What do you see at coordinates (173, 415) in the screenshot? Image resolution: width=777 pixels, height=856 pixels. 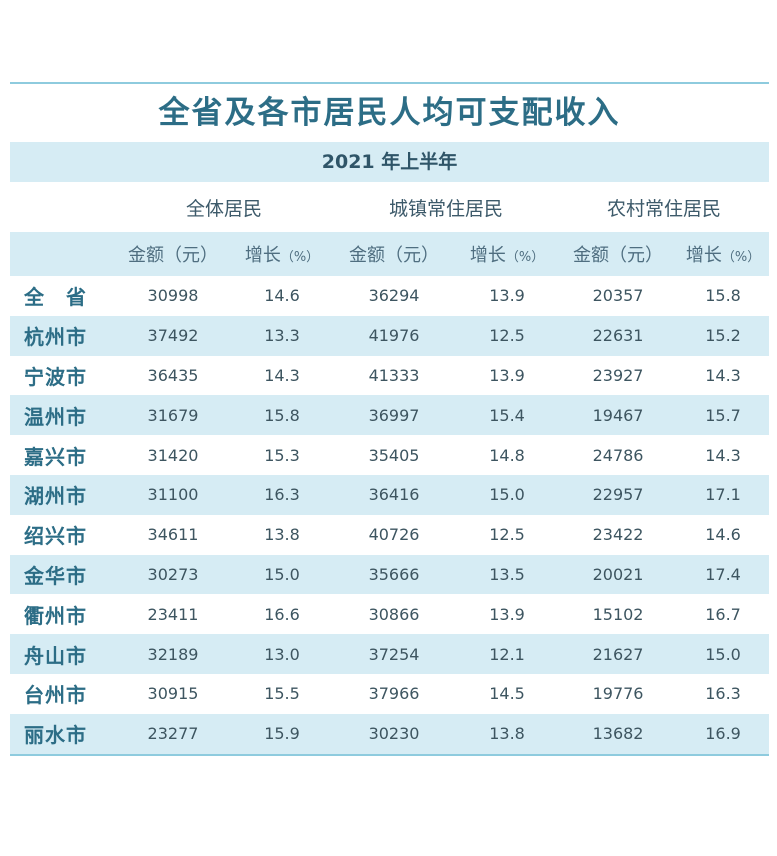 I see `cell-all-amount: 31679` at bounding box center [173, 415].